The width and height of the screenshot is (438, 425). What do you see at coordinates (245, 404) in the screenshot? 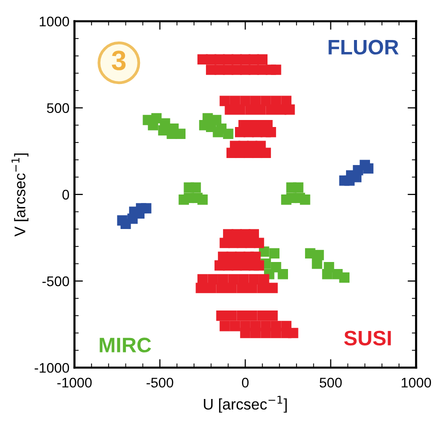
I see `x-axis-title: U [arcsec$^{−1}$]` at bounding box center [245, 404].